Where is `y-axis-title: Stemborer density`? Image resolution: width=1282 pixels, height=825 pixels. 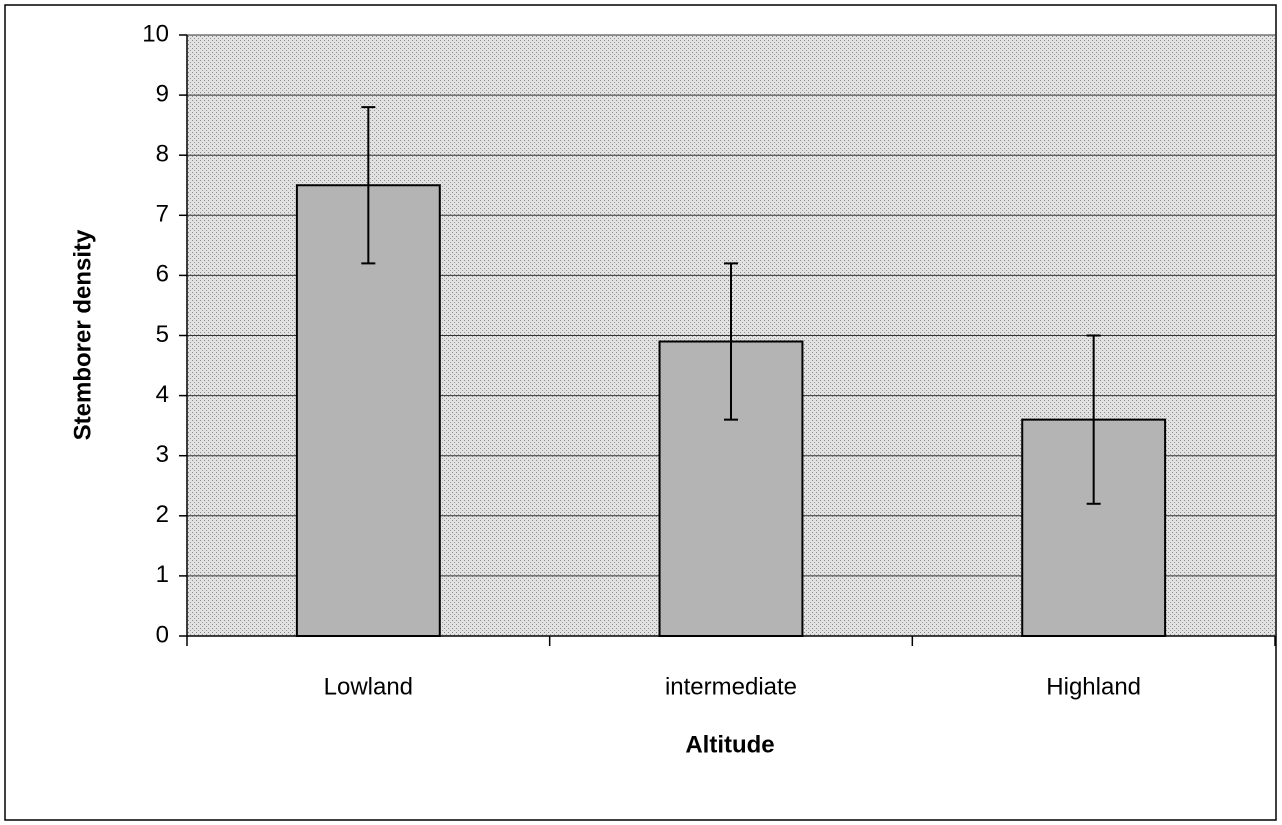
y-axis-title: Stemborer density is located at coordinates (82, 334).